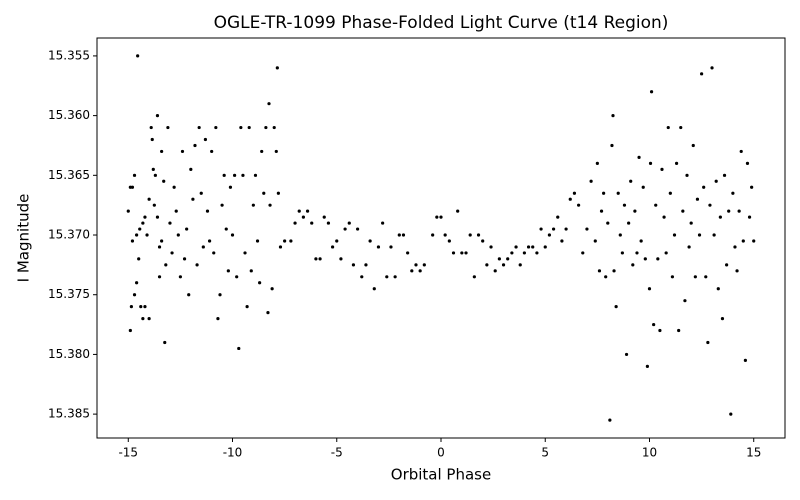 This screenshot has width=800, height=500. Describe the element at coordinates (545, 453) in the screenshot. I see `x-tick-label: 5` at that location.